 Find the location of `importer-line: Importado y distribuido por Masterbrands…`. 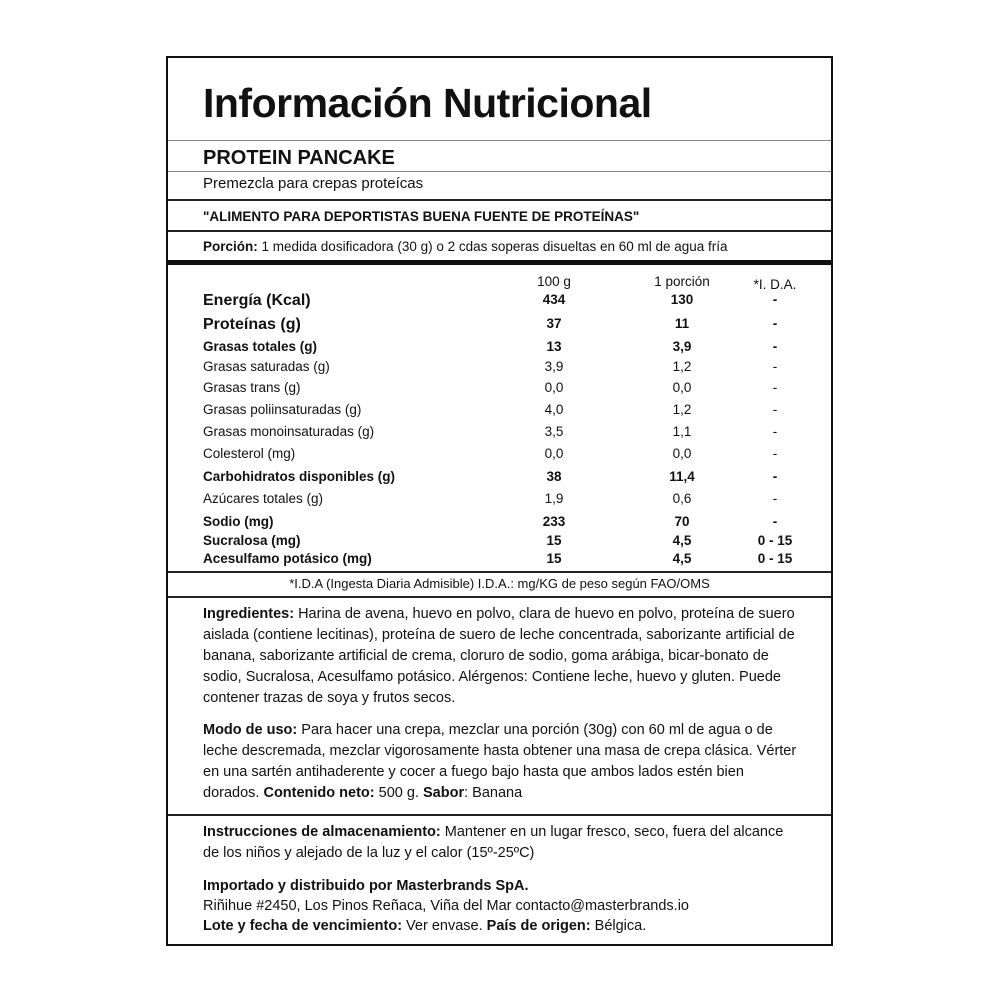

importer-line: Importado y distribuido por Masterbrands… is located at coordinates (366, 886).